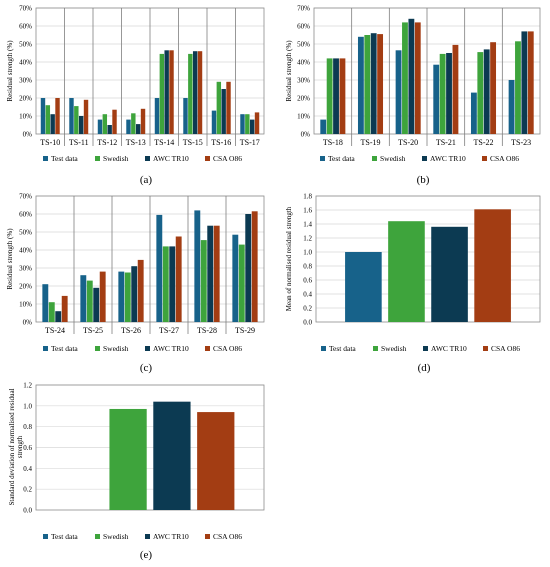 The image size is (550, 567). I want to click on x-tick-label: TS-11, so click(79, 142).